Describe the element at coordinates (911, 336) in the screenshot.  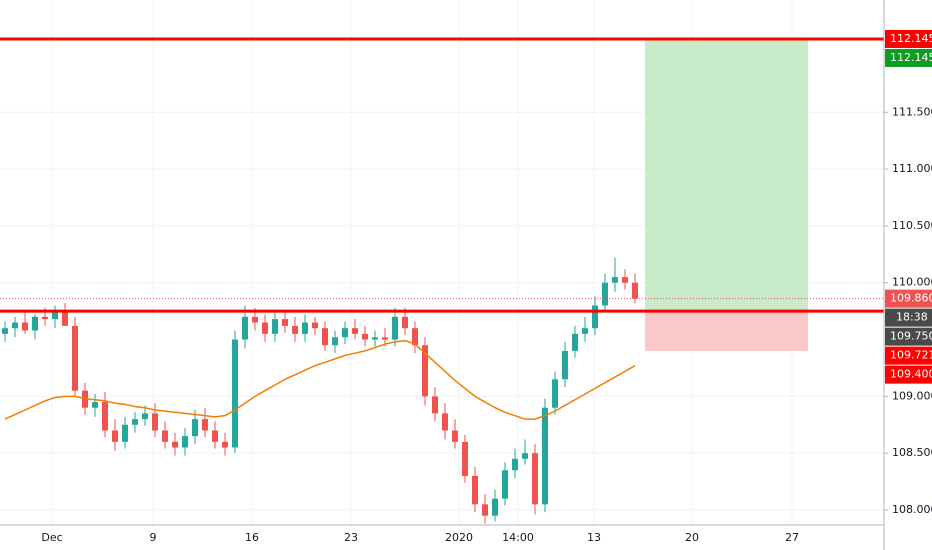
I see `price-label: 109.750` at that location.